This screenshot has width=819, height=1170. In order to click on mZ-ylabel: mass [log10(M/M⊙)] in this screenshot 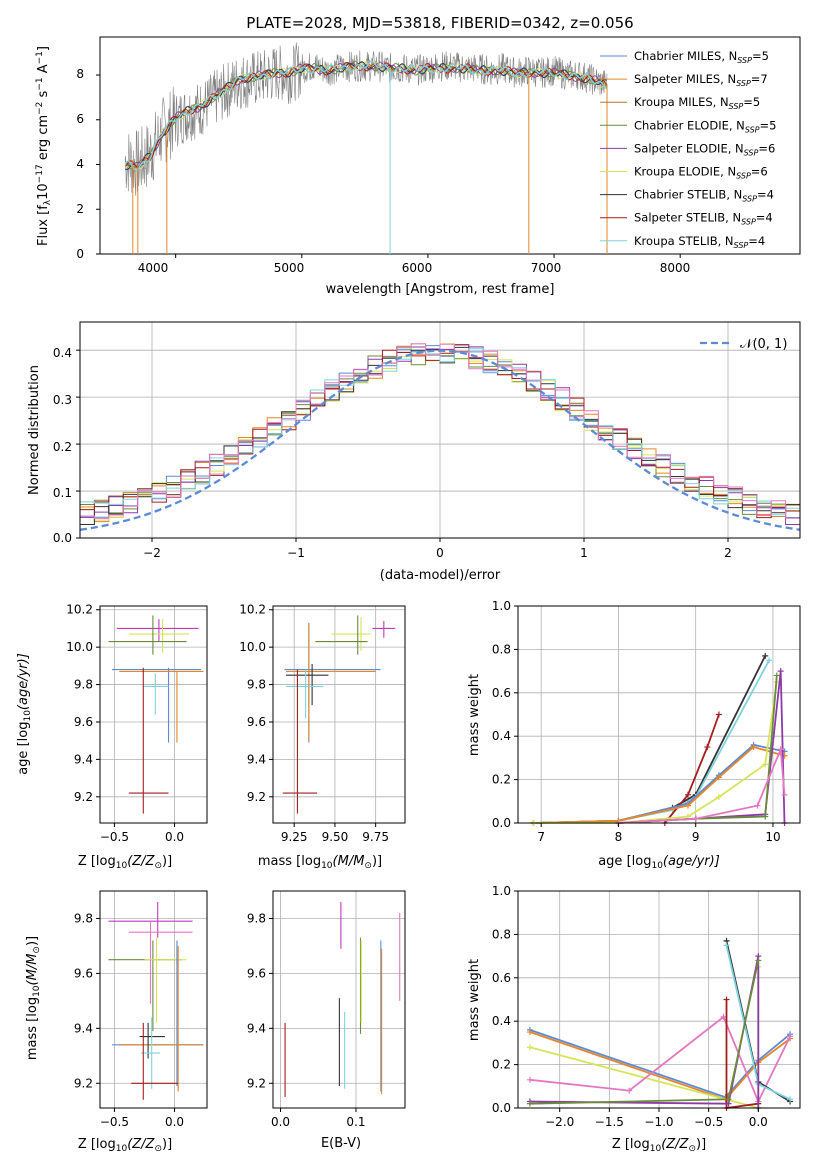, I will do `click(33, 998)`.